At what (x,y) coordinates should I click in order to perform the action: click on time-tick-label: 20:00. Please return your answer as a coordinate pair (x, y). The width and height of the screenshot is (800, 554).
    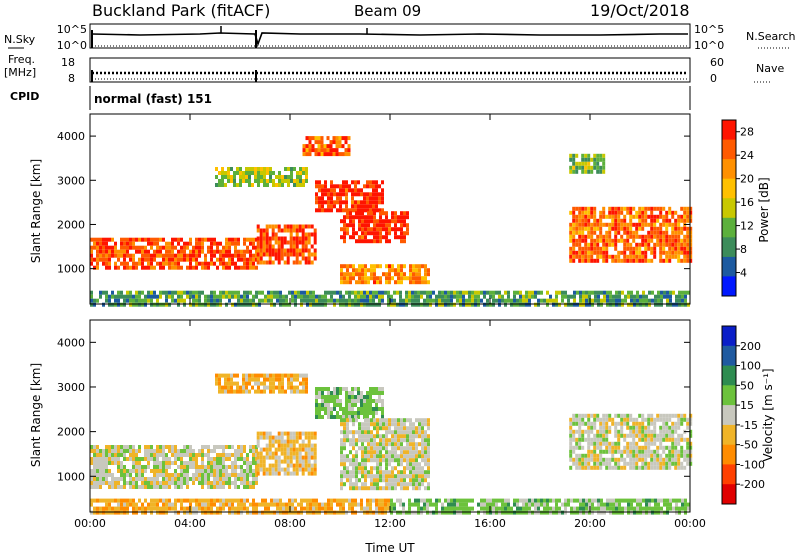
    Looking at the image, I should click on (590, 523).